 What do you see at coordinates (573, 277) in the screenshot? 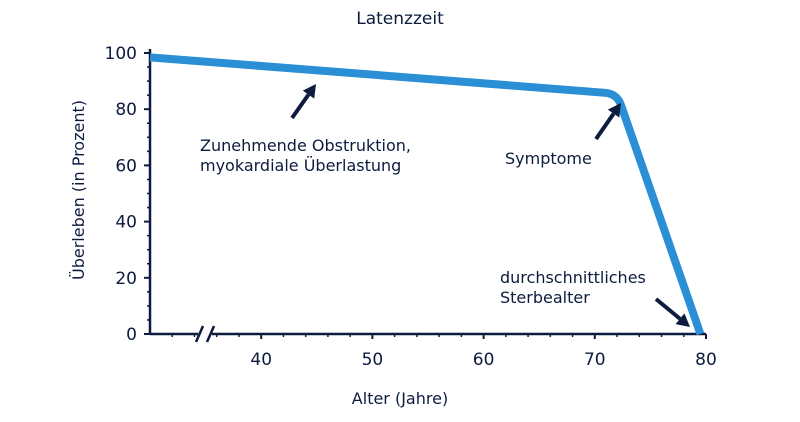
I see `annotation-text: durchschnittliches` at bounding box center [573, 277].